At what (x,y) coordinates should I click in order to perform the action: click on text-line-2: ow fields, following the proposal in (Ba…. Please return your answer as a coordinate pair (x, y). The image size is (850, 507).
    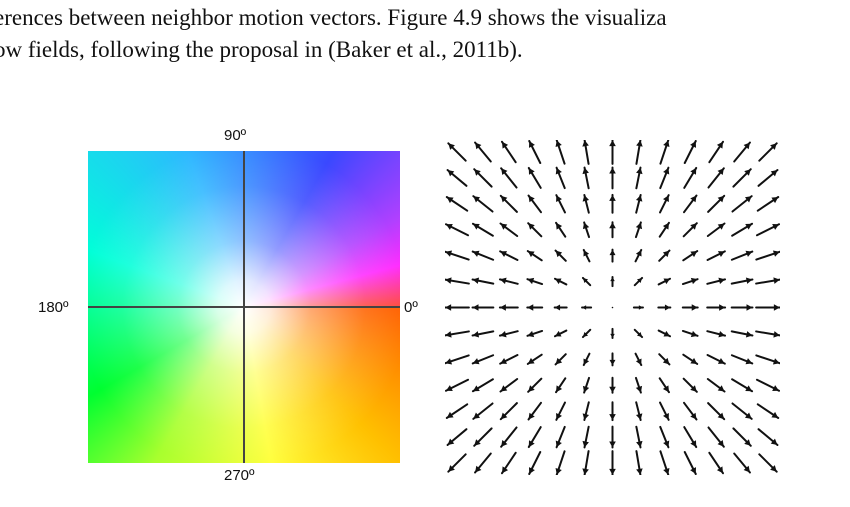
    Looking at the image, I should click on (261, 49).